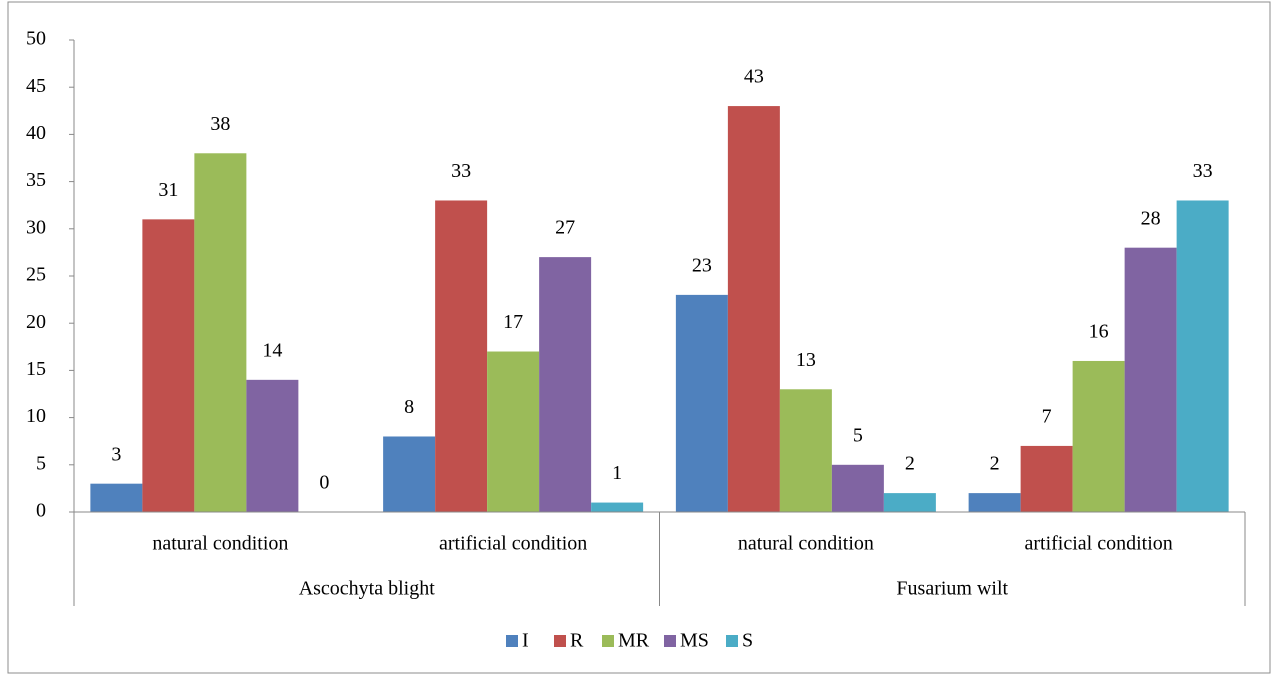 This screenshot has width=1272, height=675. I want to click on data-label: 7, so click(1047, 417).